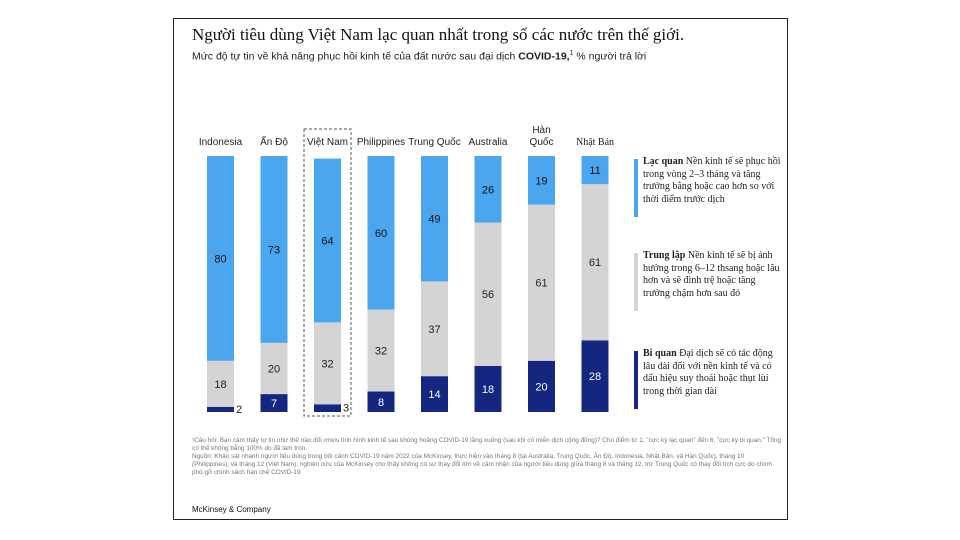 The height and width of the screenshot is (540, 960). What do you see at coordinates (488, 142) in the screenshot?
I see `category-label: Australia` at bounding box center [488, 142].